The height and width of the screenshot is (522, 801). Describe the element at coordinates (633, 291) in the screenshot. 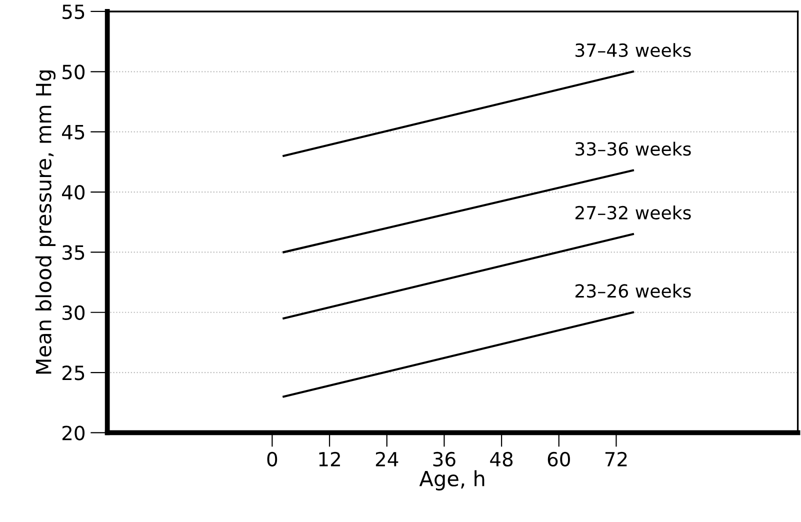

I see `series-label: 23–26 weeks` at that location.